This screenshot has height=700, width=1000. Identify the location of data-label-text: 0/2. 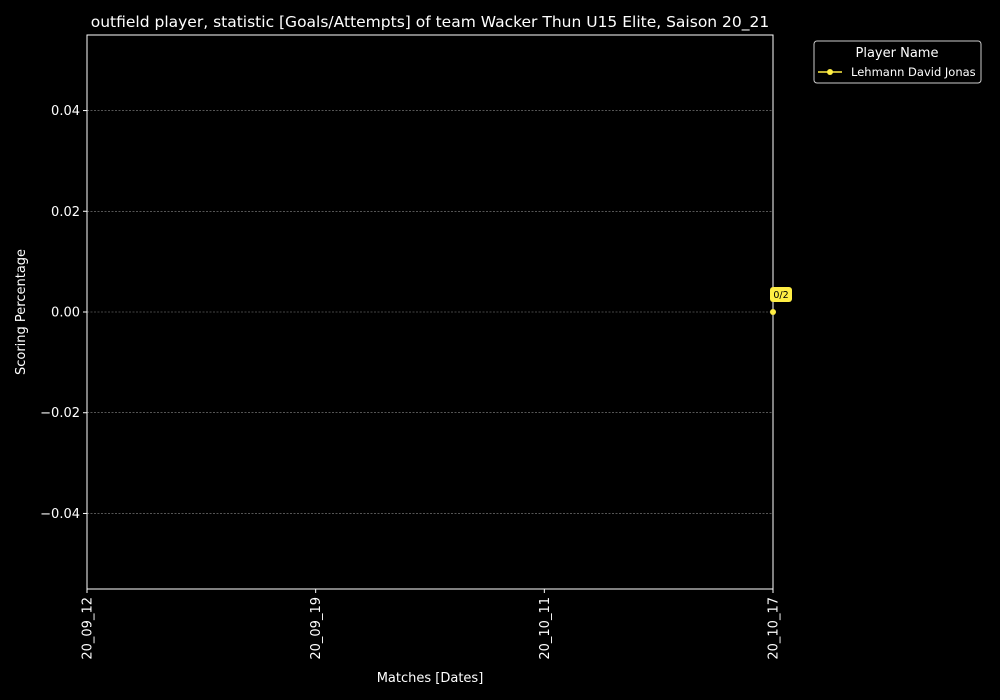
(780, 295).